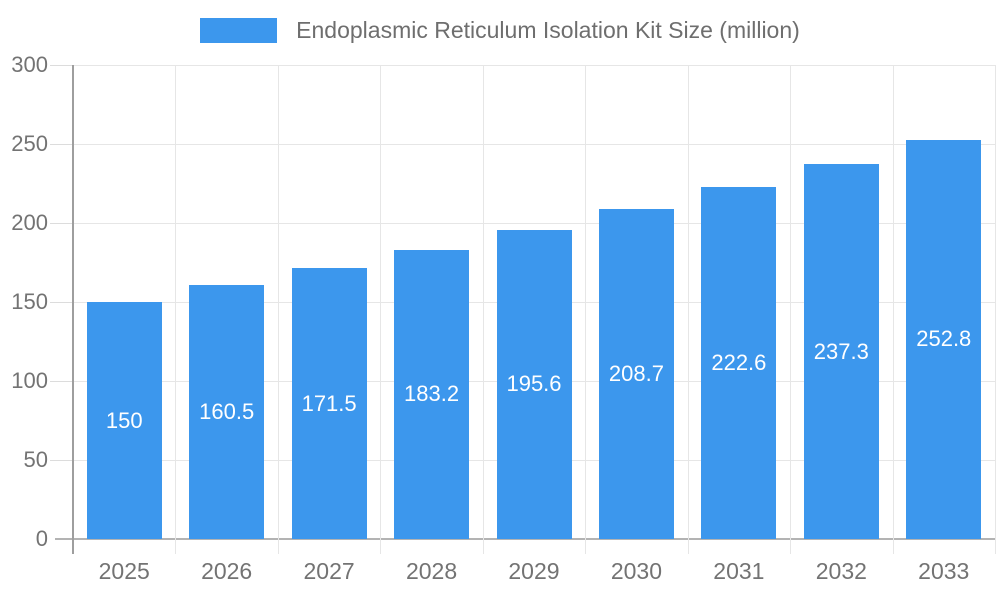 Image resolution: width=1000 pixels, height=600 pixels. I want to click on bar-value-label: 171.5, so click(329, 403).